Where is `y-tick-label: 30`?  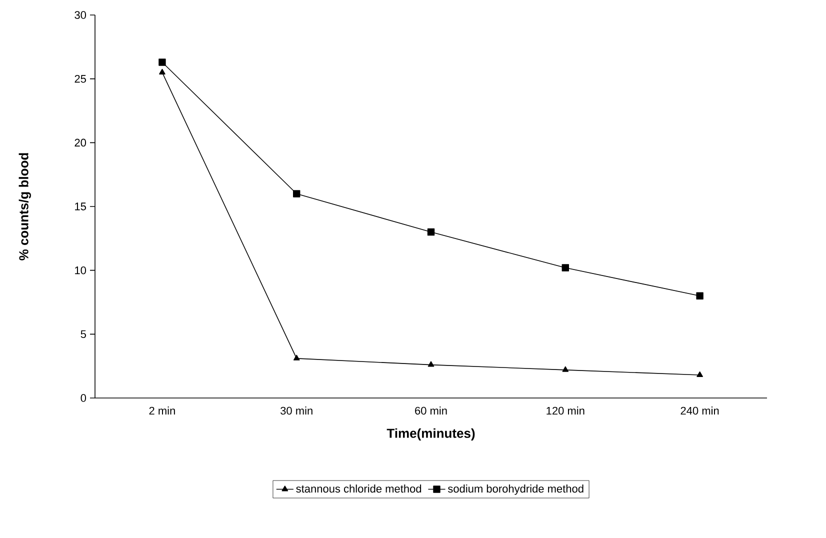
y-tick-label: 30 is located at coordinates (80, 15).